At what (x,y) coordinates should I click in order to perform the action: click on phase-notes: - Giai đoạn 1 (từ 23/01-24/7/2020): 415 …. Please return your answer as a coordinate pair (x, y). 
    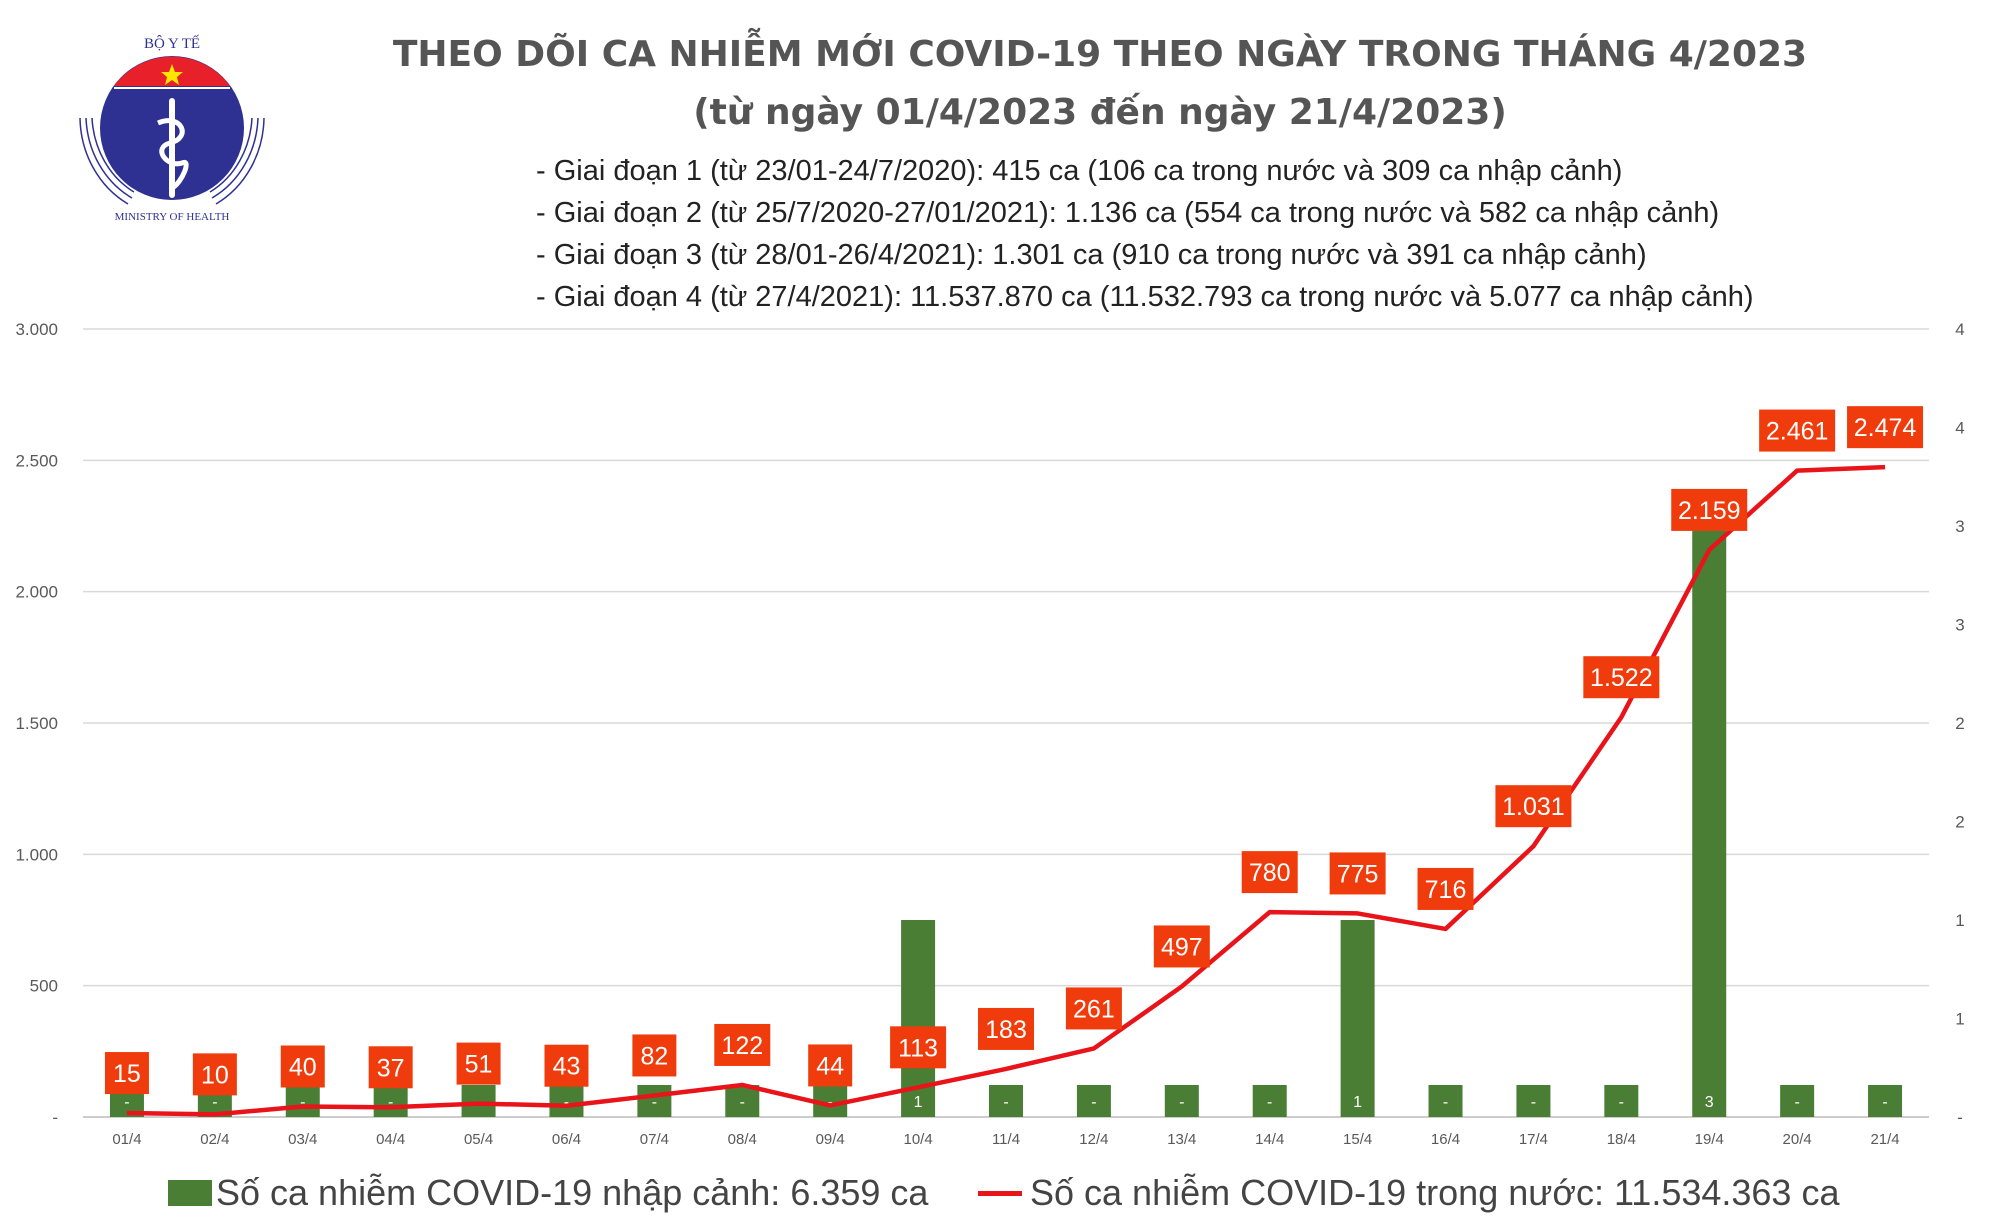
    Looking at the image, I should click on (1145, 234).